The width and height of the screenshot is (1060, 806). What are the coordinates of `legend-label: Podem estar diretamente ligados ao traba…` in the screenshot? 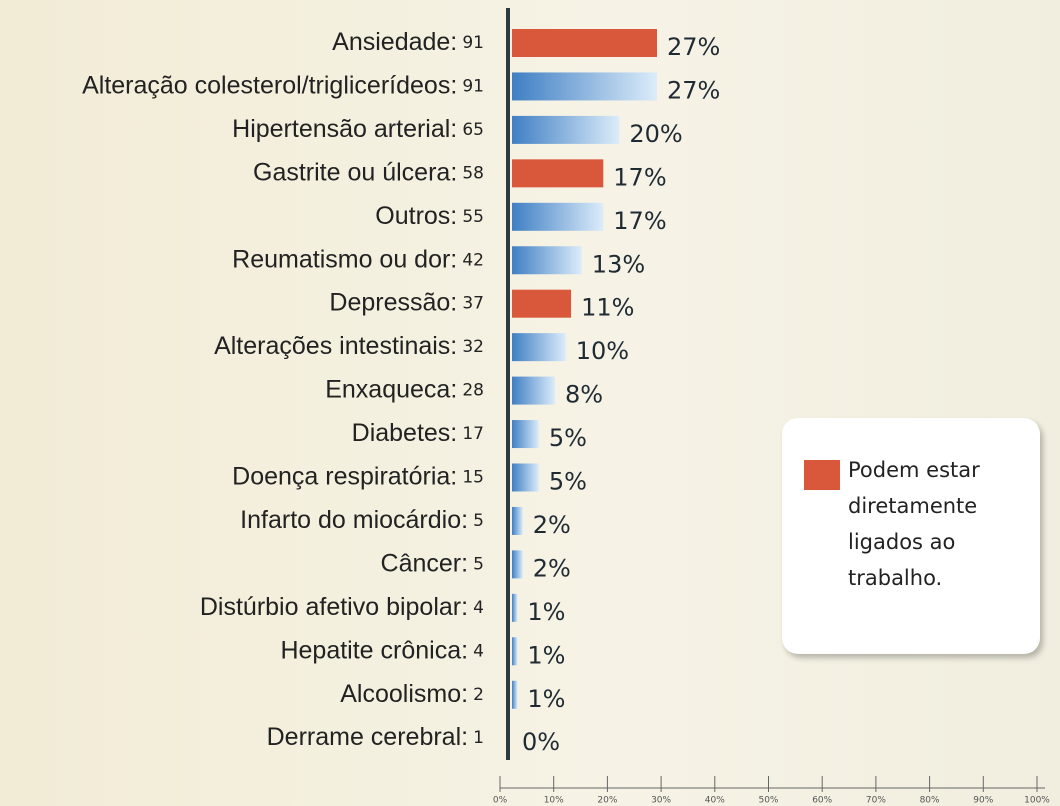 It's located at (914, 524).